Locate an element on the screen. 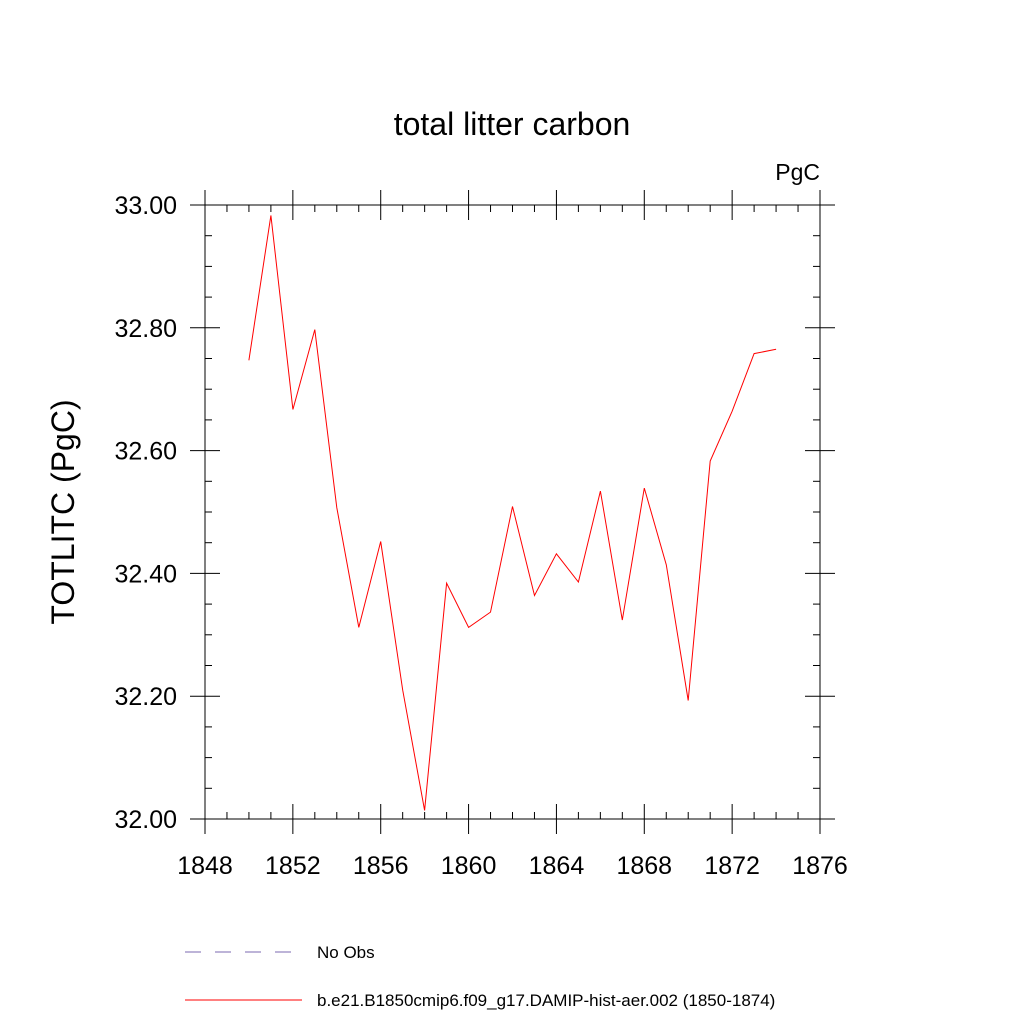  units-label: PgC is located at coordinates (797, 172).